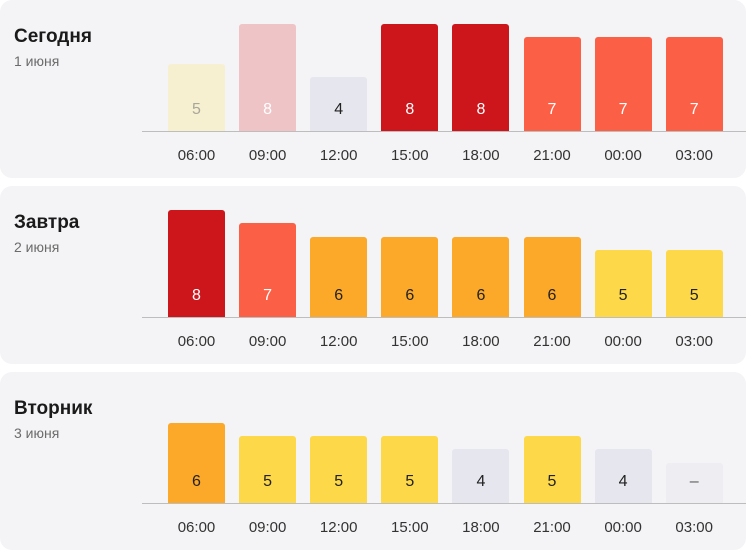  Describe the element at coordinates (53, 36) in the screenshot. I see `day-title: Сегодня` at that location.